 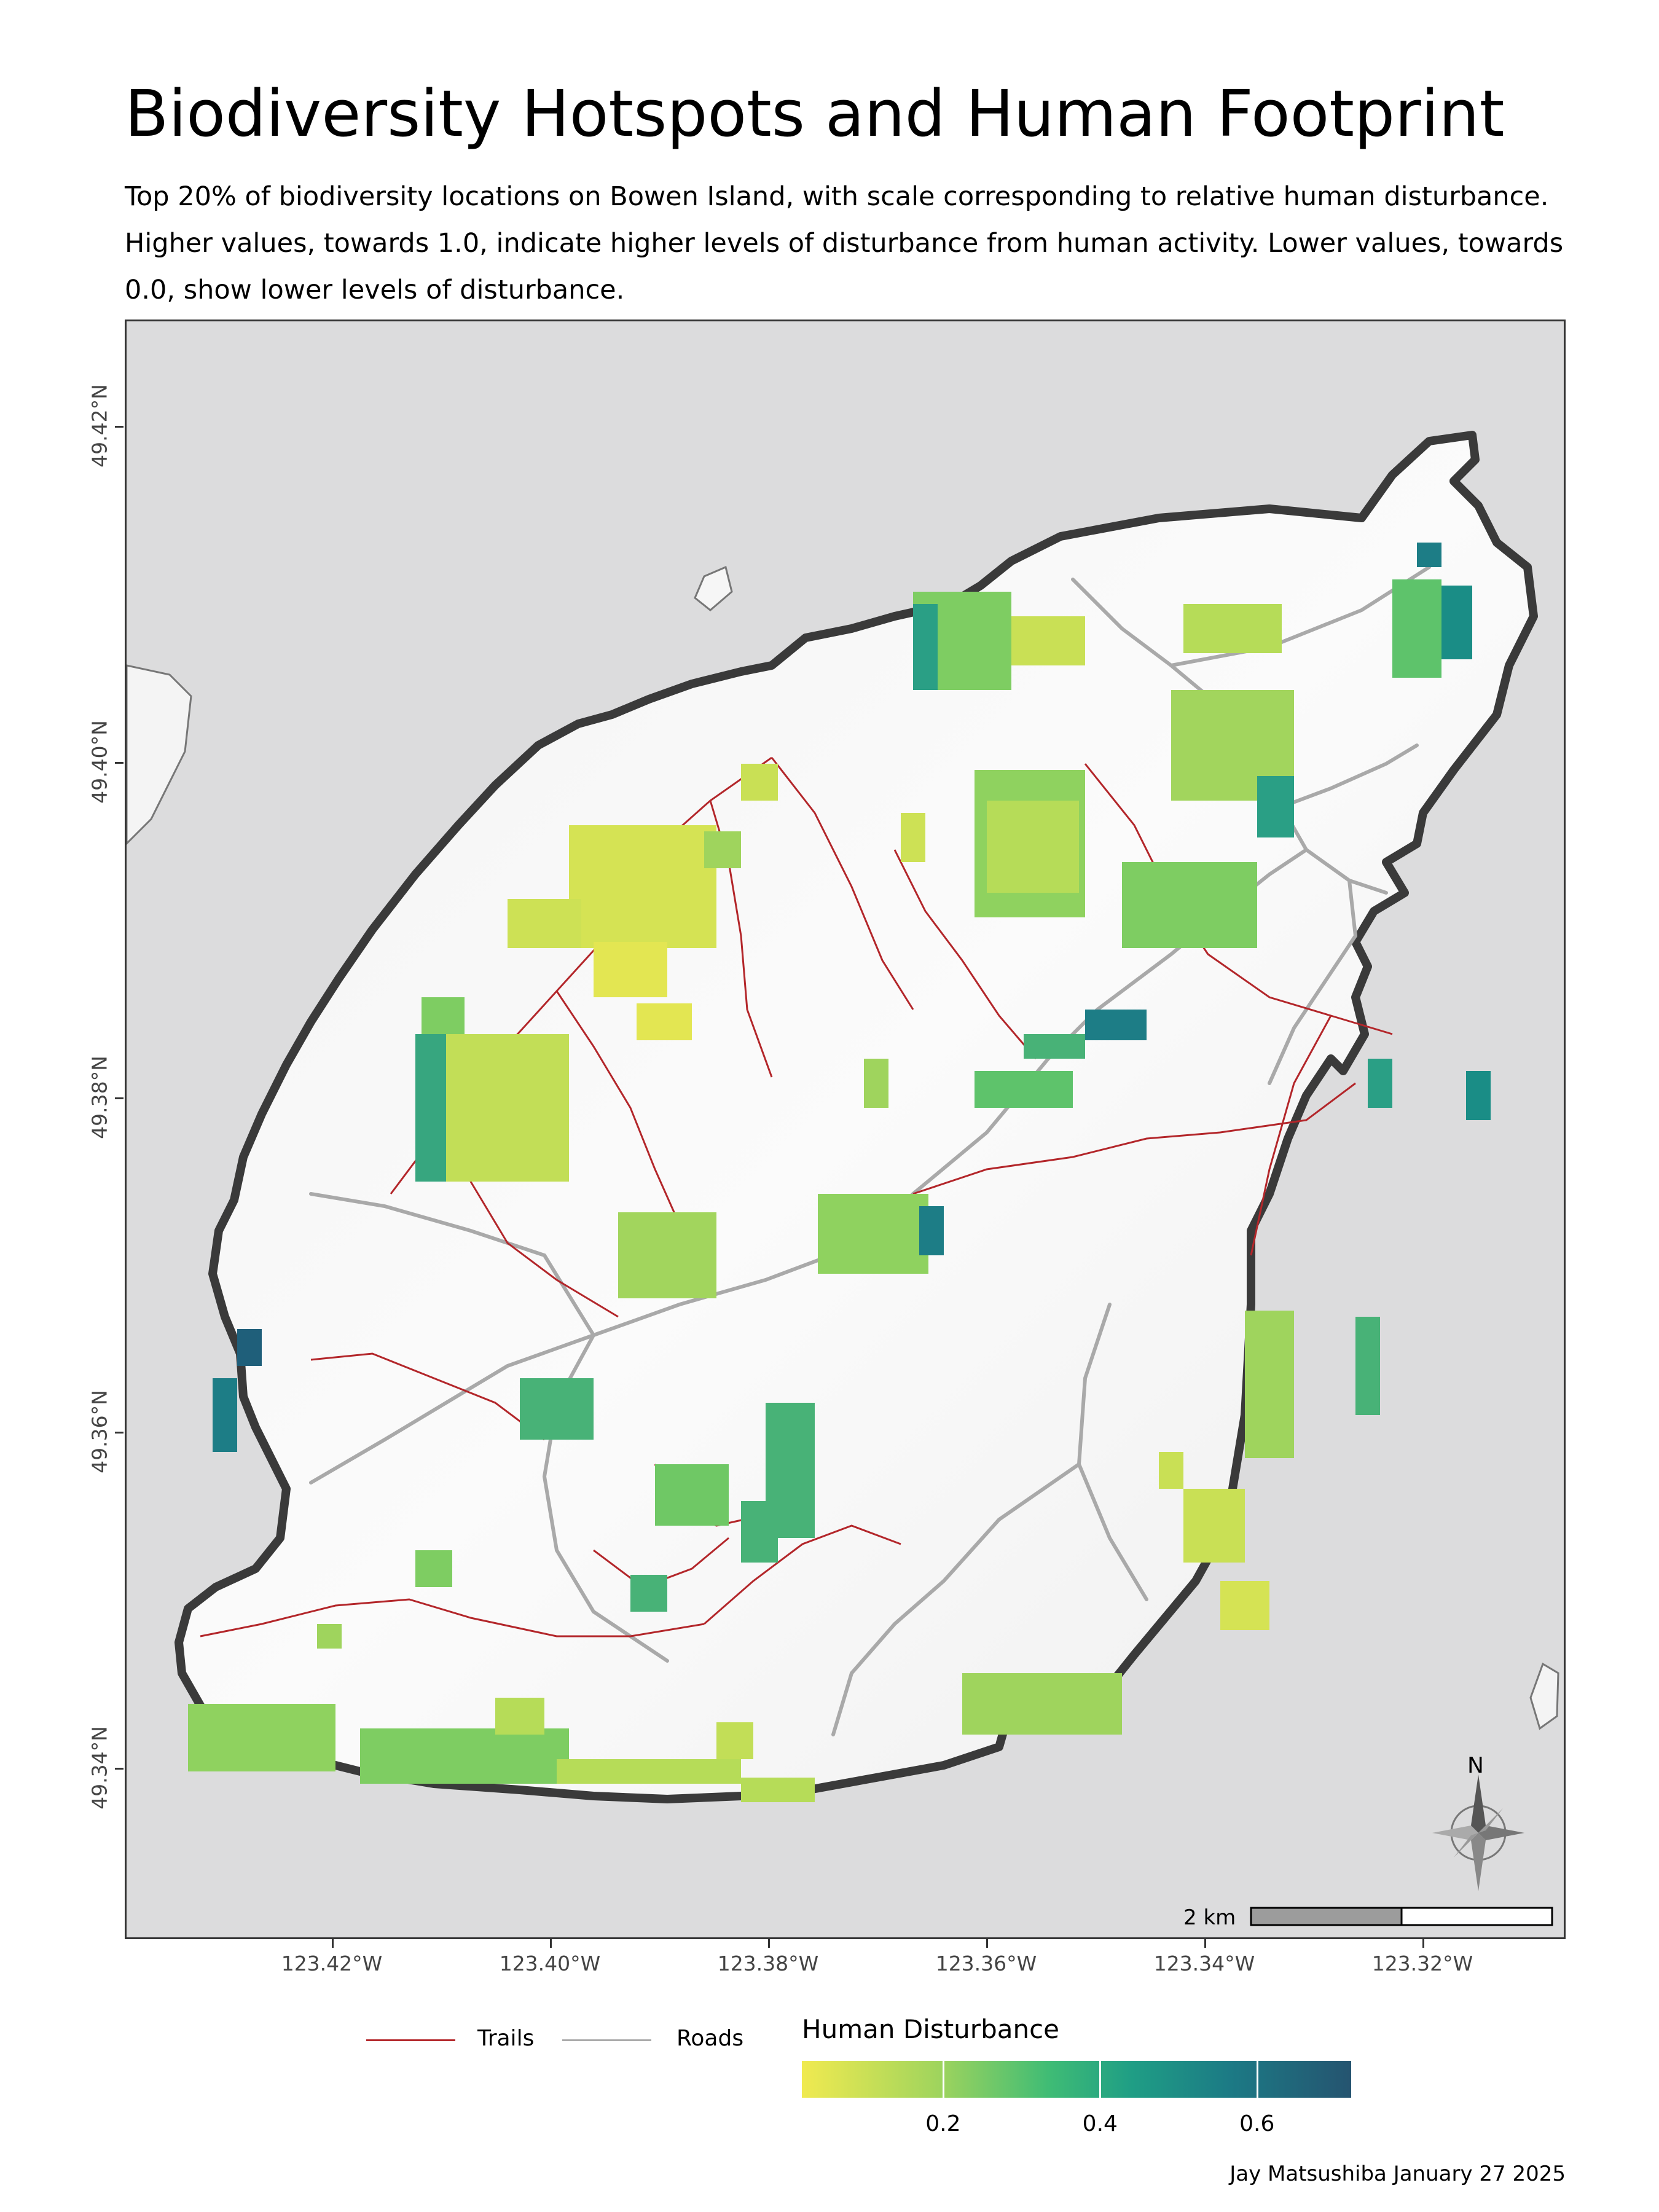 I want to click on colorbar-tick-label: 0.4, so click(x=1100, y=2123).